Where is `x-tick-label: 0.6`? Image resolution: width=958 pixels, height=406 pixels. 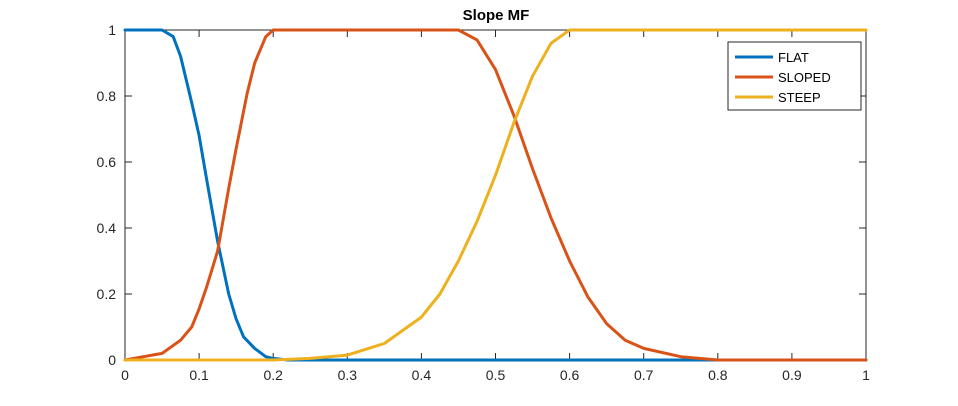
x-tick-label: 0.6 is located at coordinates (570, 375).